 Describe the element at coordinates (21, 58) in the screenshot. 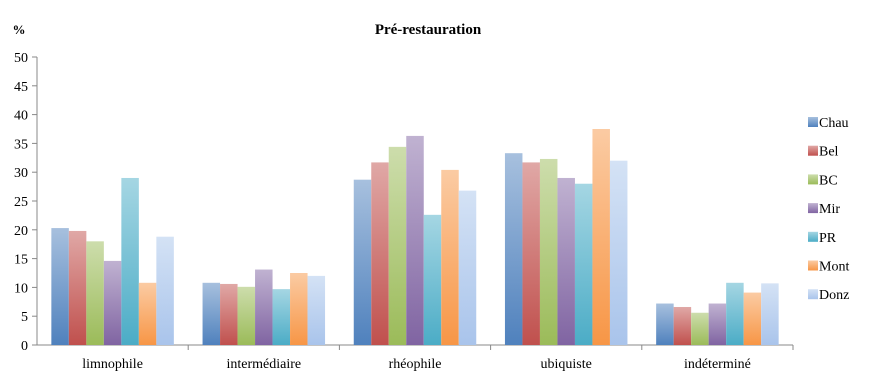

I see `y-tick-label: 50` at that location.